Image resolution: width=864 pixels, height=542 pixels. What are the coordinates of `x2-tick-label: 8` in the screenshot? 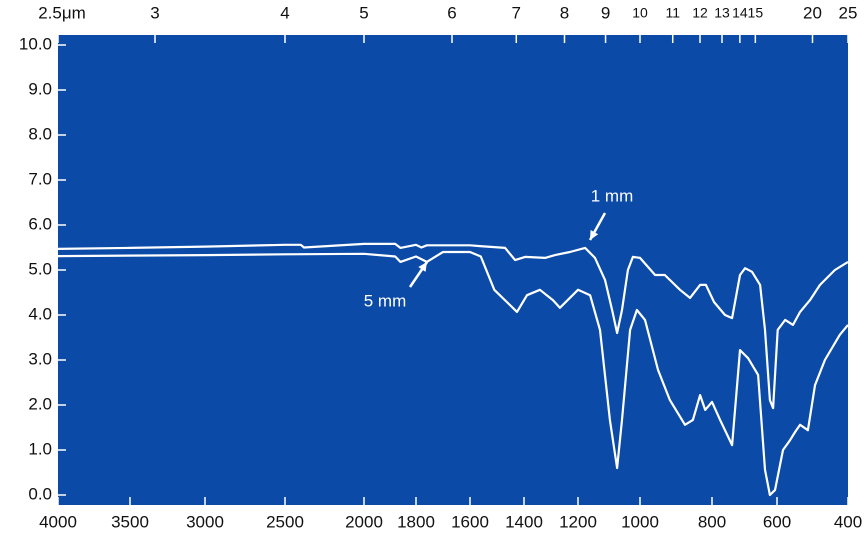 It's located at (564, 12).